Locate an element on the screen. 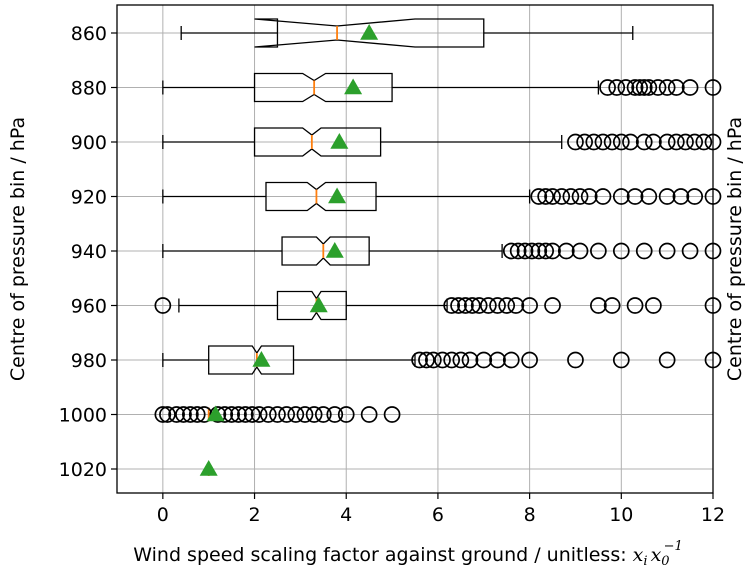 The width and height of the screenshot is (749, 573). x-axis-label-math-x0: x is located at coordinates (656, 555).